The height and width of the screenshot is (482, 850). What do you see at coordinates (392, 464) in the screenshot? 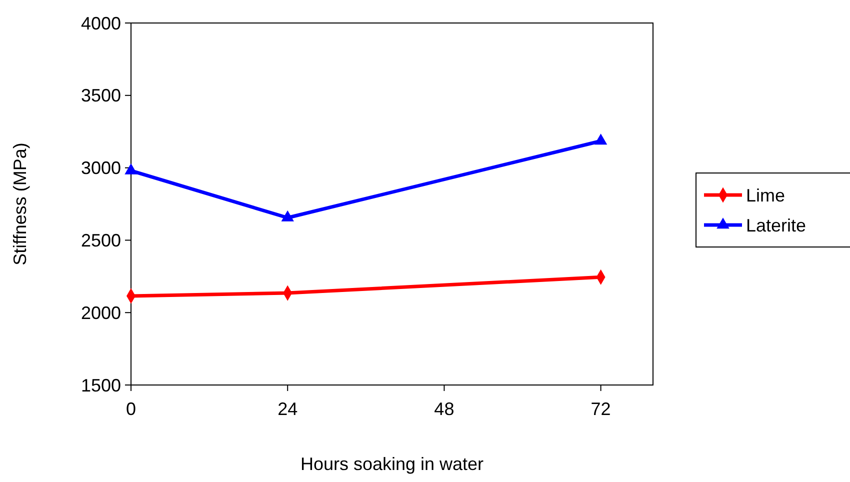
I see `x-axis-title: Hours soaking in water` at bounding box center [392, 464].